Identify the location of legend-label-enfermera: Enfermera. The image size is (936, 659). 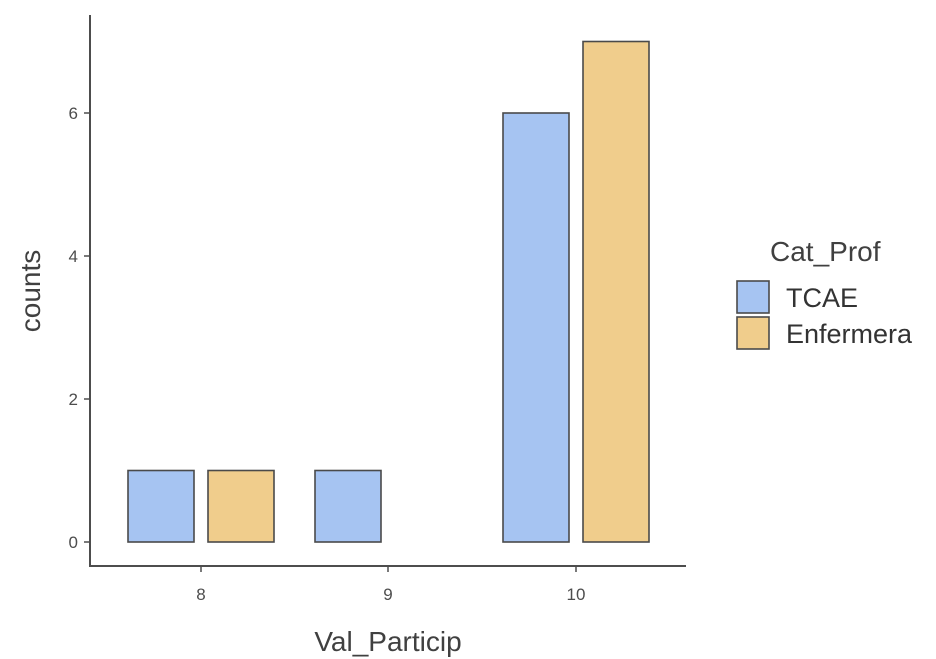
(849, 334).